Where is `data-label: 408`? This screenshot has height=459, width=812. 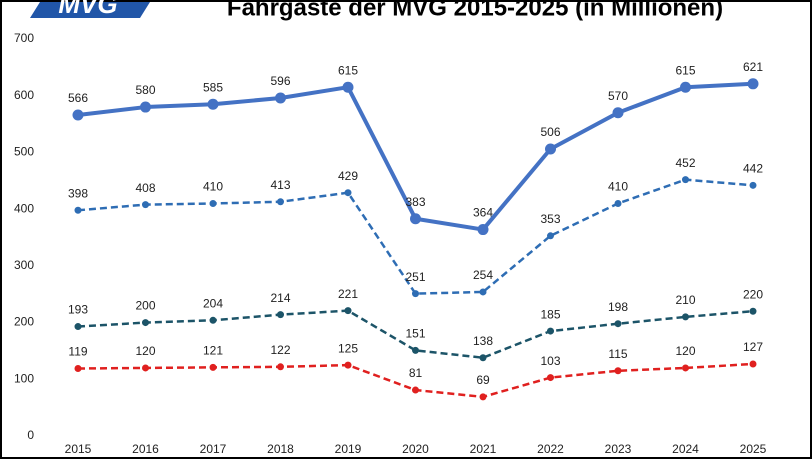 data-label: 408 is located at coordinates (145, 188).